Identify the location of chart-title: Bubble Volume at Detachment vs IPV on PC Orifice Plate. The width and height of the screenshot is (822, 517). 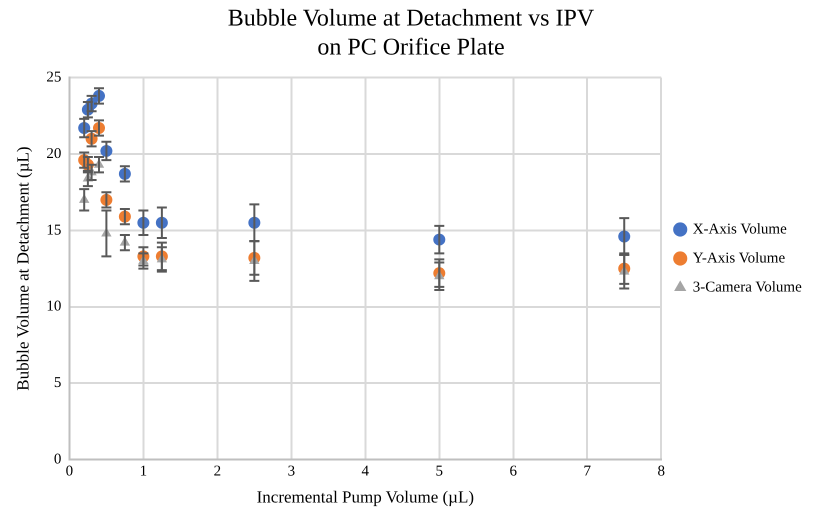
(411, 33).